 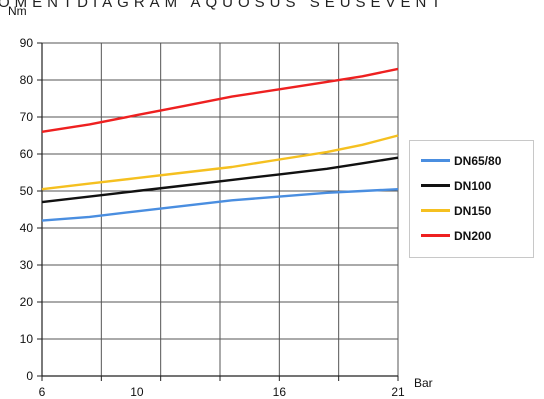 What do you see at coordinates (27, 80) in the screenshot?
I see `y-tick-label: 80` at bounding box center [27, 80].